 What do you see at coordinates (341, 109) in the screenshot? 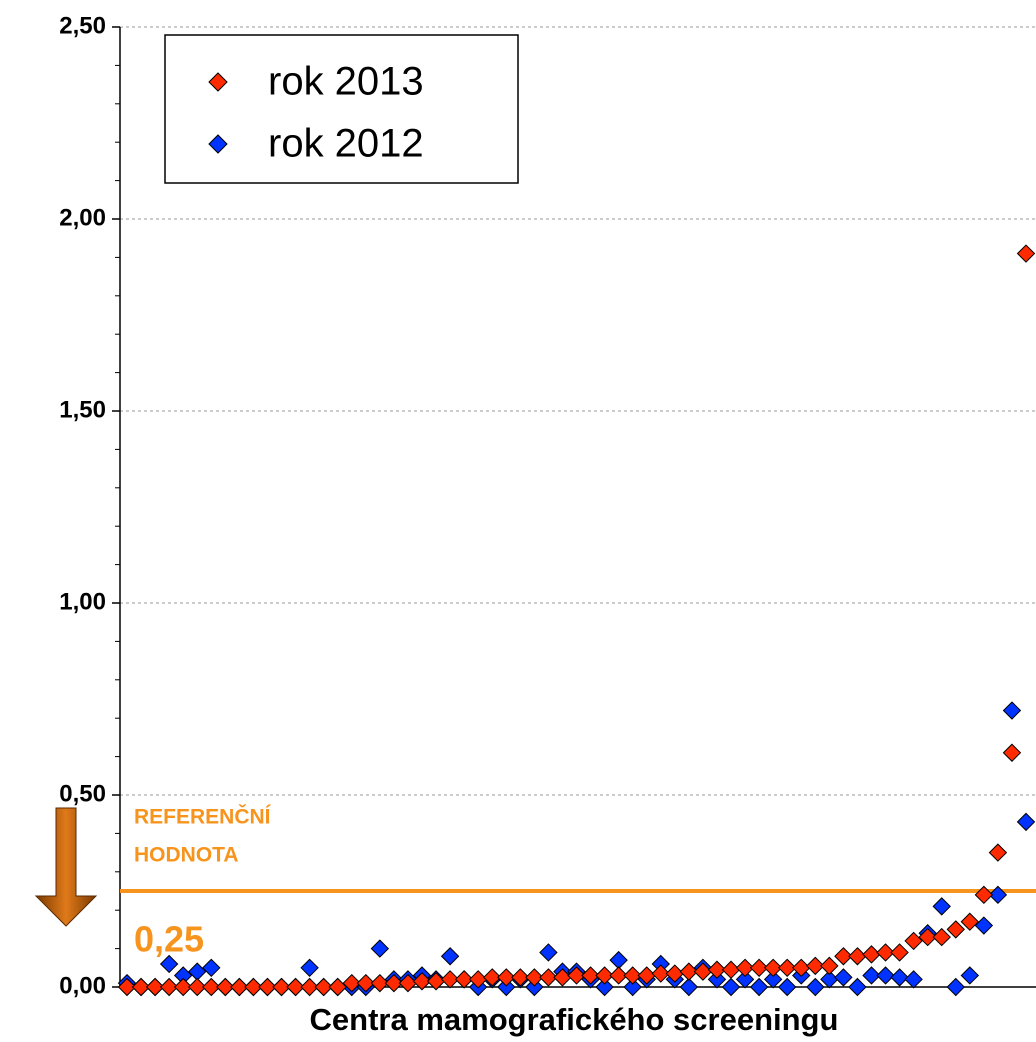
I see `legend-box` at bounding box center [341, 109].